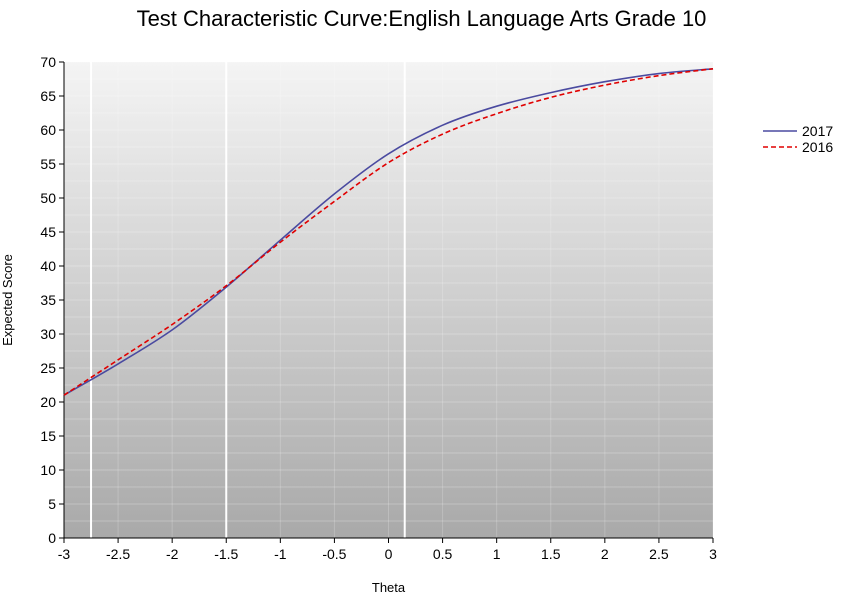 This screenshot has height=598, width=843. What do you see at coordinates (659, 554) in the screenshot?
I see `x-tick-label: 2.5` at bounding box center [659, 554].